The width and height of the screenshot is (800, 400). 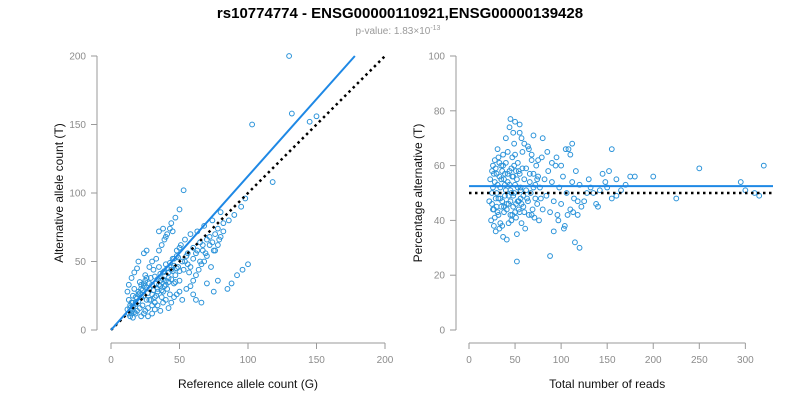 I want to click on x-axis-title: Total number of reads, so click(x=607, y=384).